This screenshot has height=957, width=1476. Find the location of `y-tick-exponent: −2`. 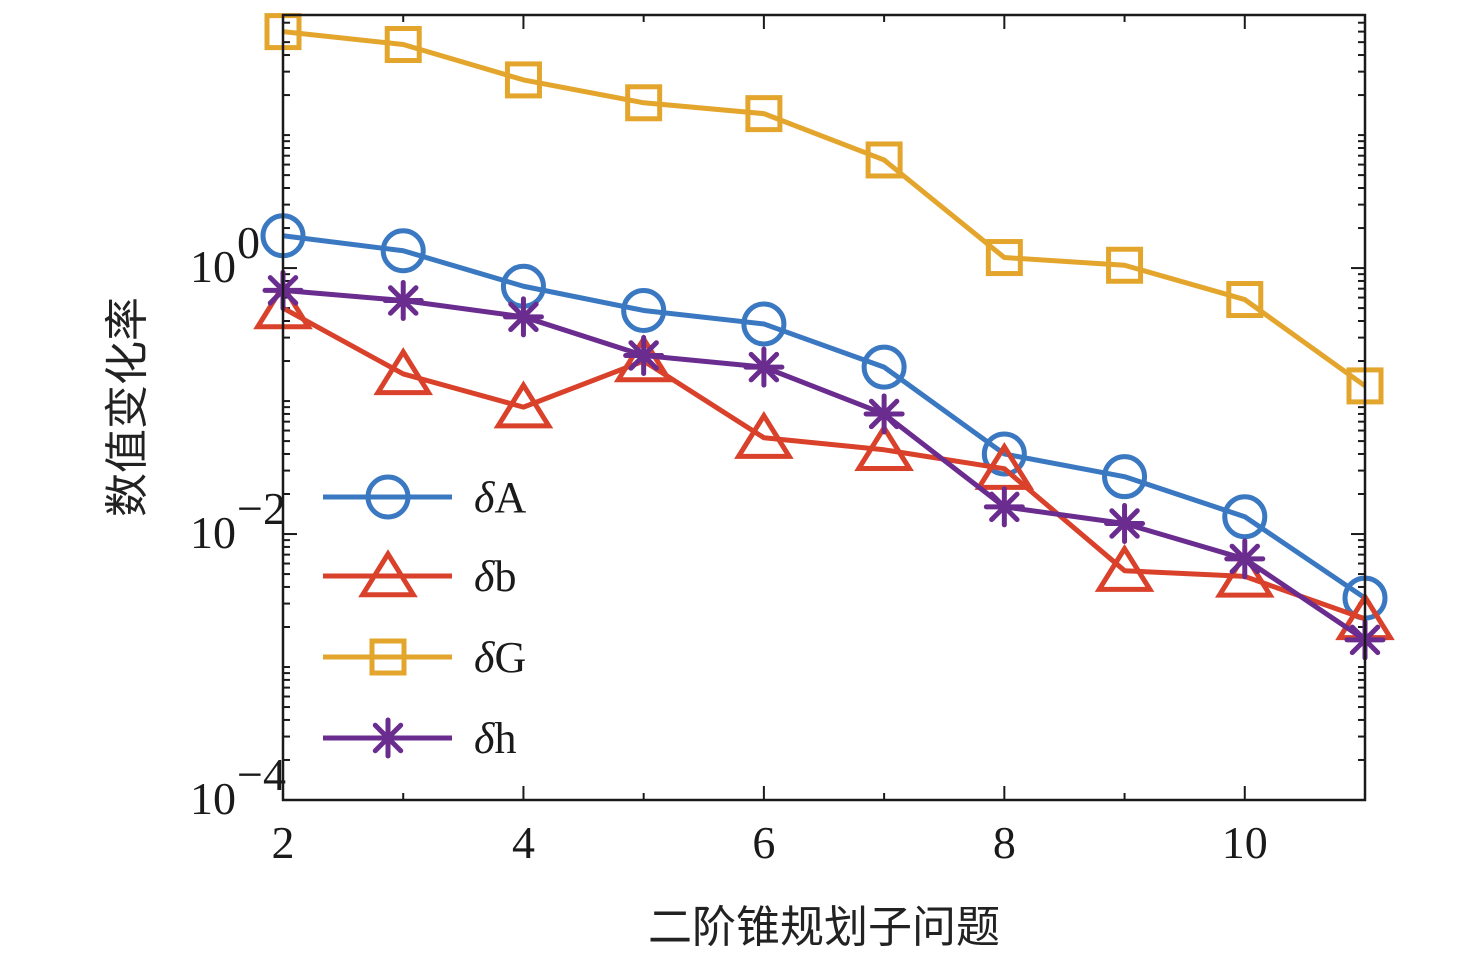

y-tick-exponent: −2 is located at coordinates (261, 508).